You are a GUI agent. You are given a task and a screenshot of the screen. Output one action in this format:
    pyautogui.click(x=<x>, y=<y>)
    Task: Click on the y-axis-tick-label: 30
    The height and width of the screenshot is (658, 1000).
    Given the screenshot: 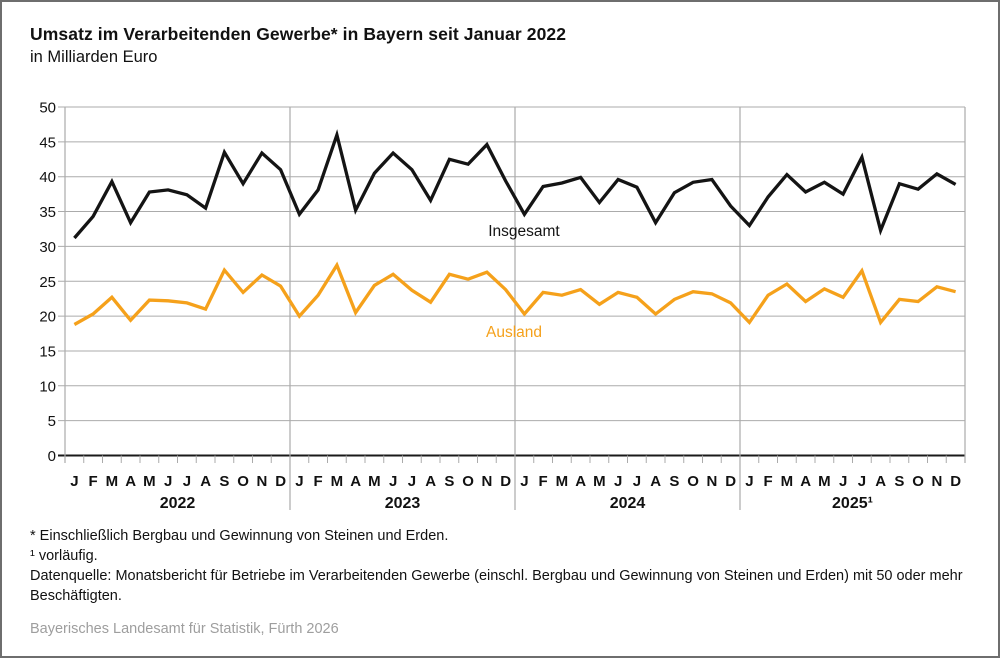 What is the action you would take?
    pyautogui.click(x=47, y=247)
    